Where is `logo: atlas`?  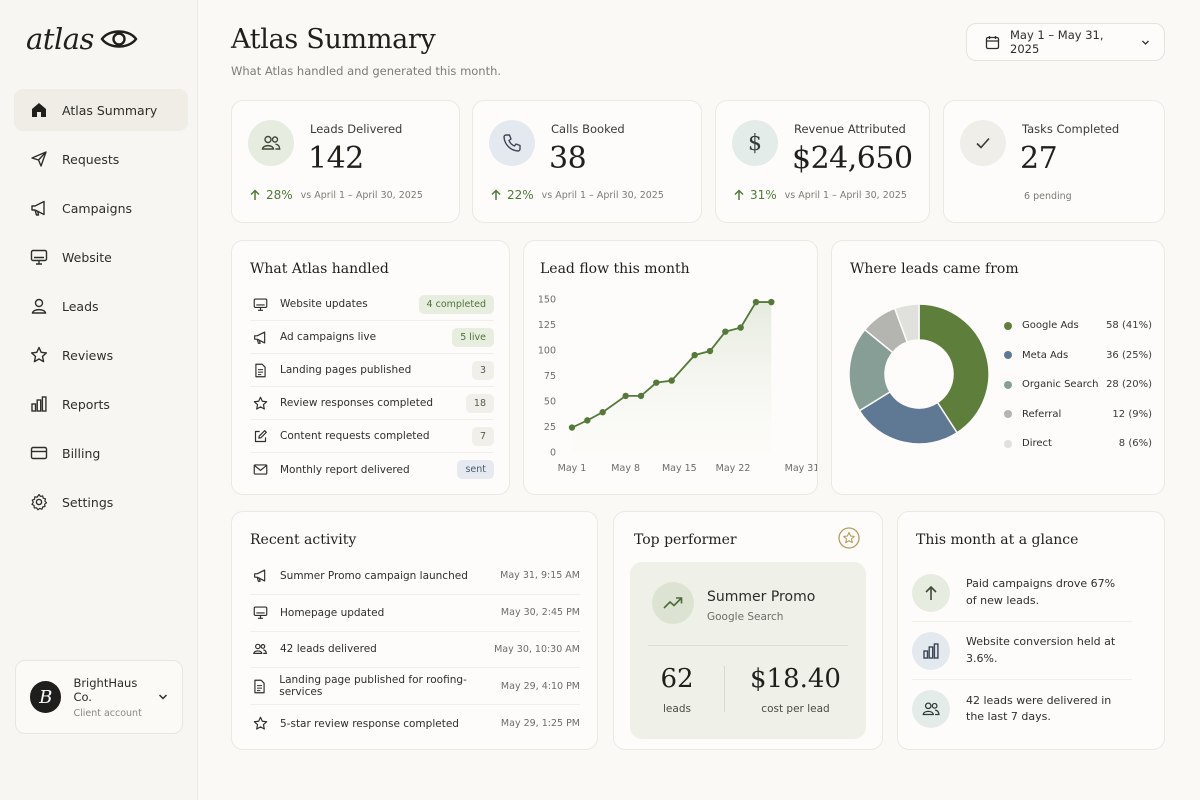 logo: atlas is located at coordinates (82, 39).